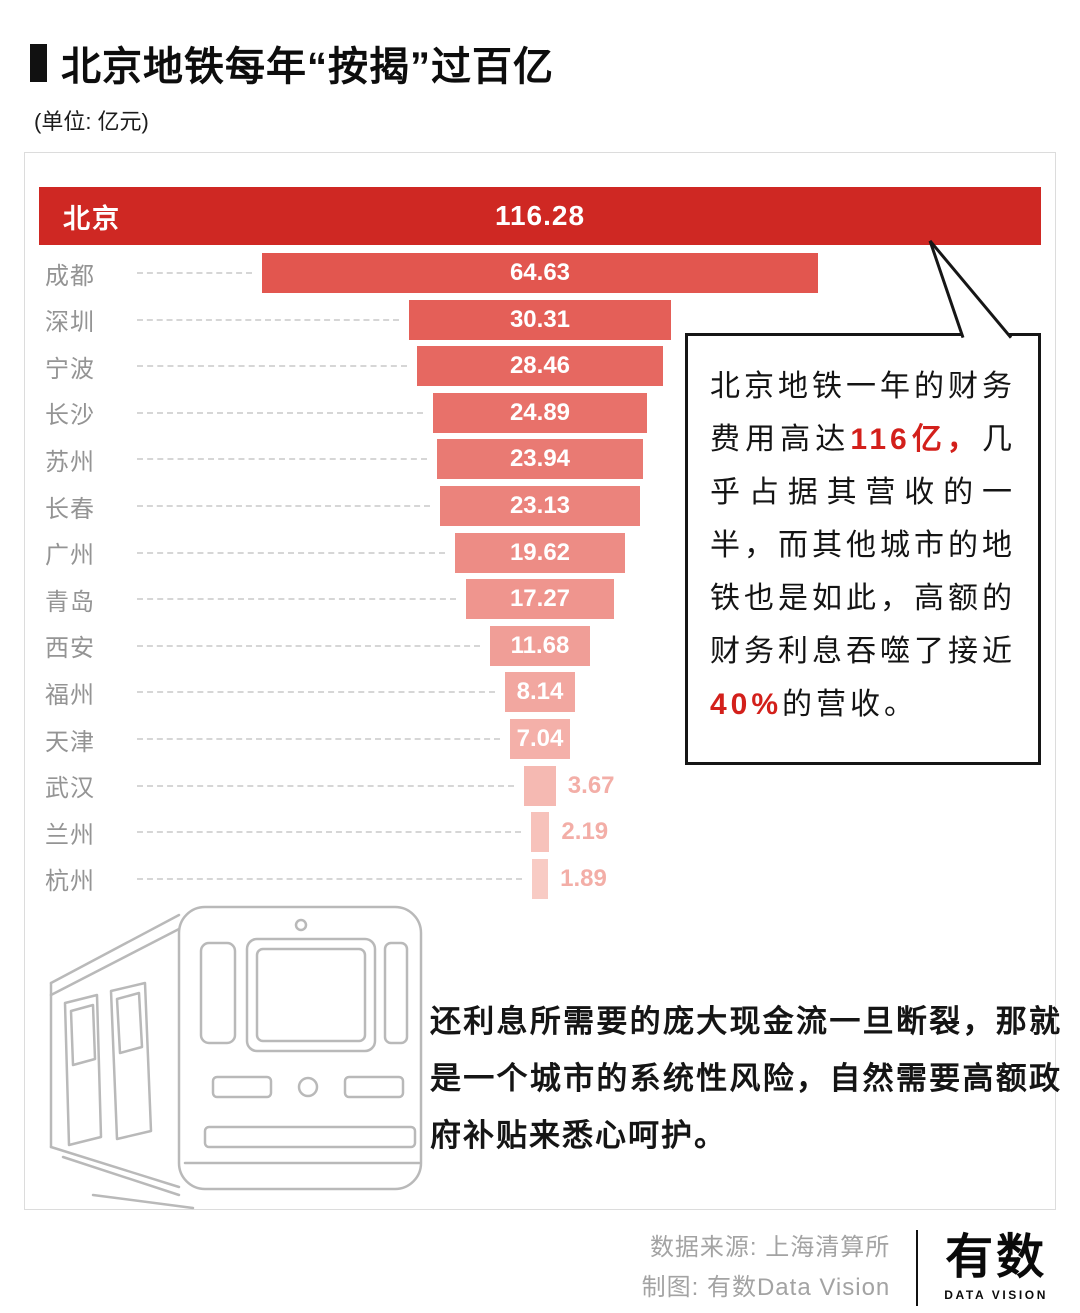 Image resolution: width=1080 pixels, height=1313 pixels. Describe the element at coordinates (70, 462) in the screenshot. I see `city-label: 苏州` at that location.